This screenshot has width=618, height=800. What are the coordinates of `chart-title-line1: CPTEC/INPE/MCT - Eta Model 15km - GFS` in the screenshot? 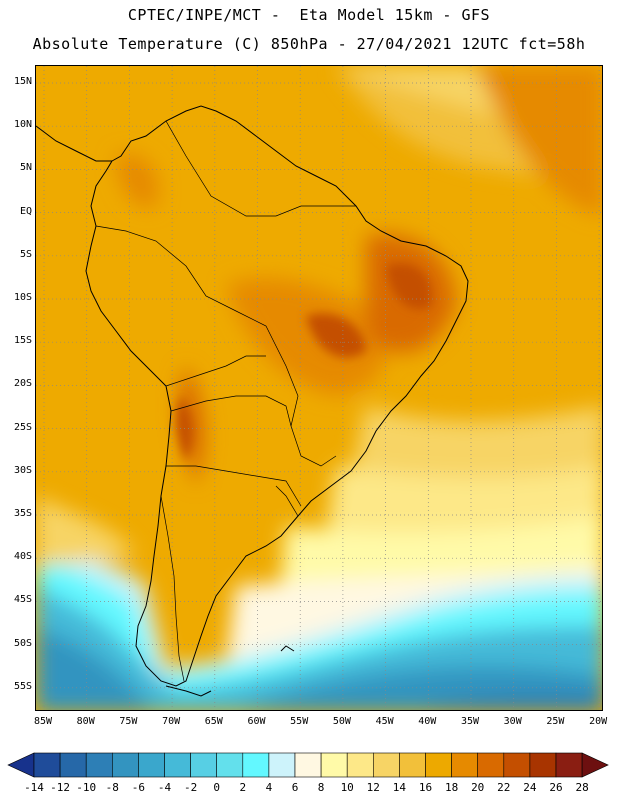 It's located at (309, 15).